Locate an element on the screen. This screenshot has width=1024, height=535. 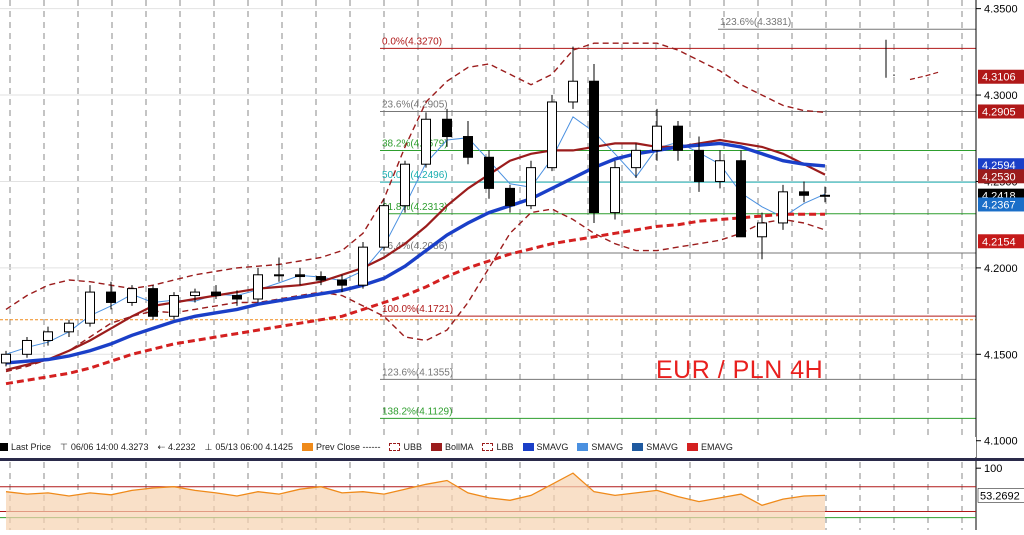
fib-level-label: 50.0%(4.2496) is located at coordinates (415, 175).